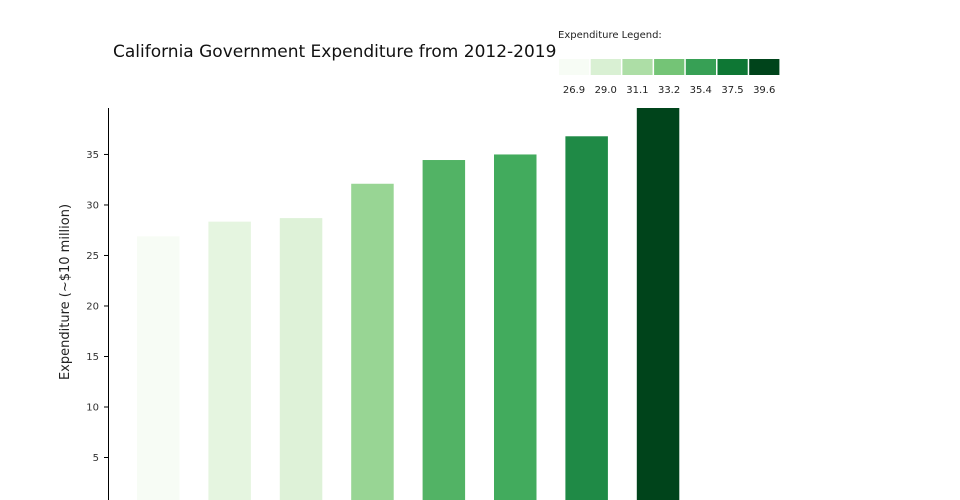 This screenshot has width=960, height=500. I want to click on y-tick-label: 35, so click(92, 155).